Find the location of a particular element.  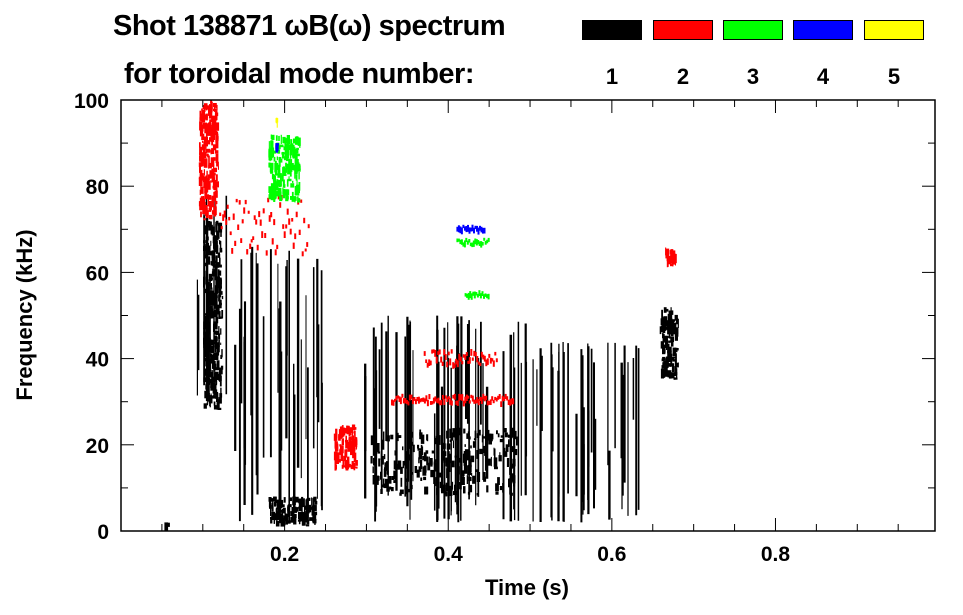

mode-1-region is located at coordinates (293, 511).